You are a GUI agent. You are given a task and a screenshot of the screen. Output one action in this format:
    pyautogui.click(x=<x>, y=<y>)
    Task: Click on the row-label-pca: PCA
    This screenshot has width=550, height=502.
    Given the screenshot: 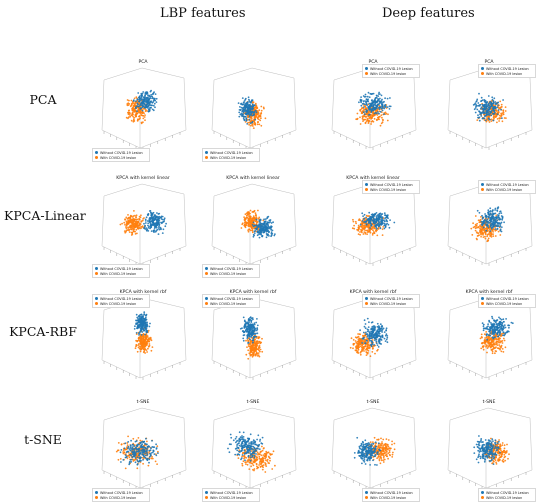 What is the action you would take?
    pyautogui.click(x=43, y=99)
    